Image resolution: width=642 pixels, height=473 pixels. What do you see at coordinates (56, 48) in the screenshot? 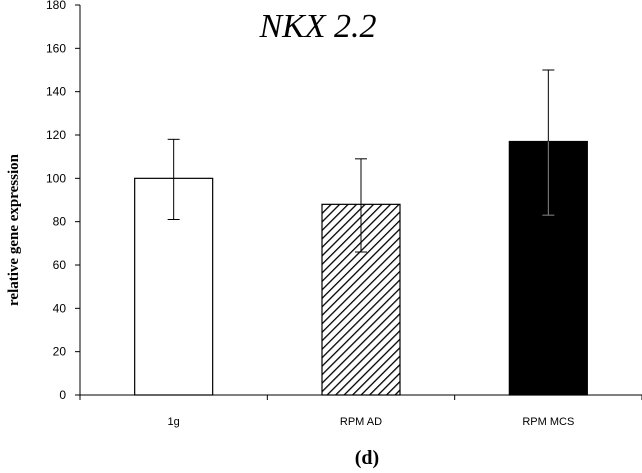
I see `y-tick-label: 160` at bounding box center [56, 48].